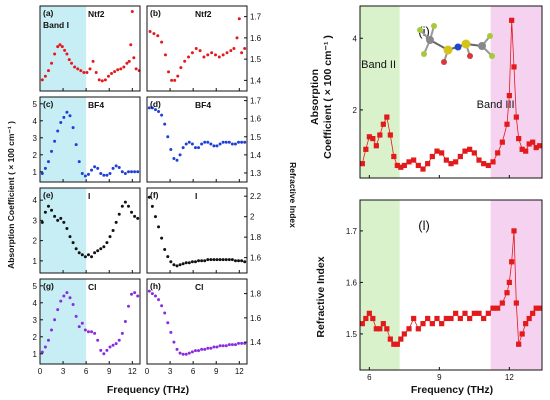 The image size is (550, 400). Describe the element at coordinates (204, 48) in the screenshot. I see `panel-b: 1.4 1.5 1.6 1.7 (b) Ntf2` at that location.